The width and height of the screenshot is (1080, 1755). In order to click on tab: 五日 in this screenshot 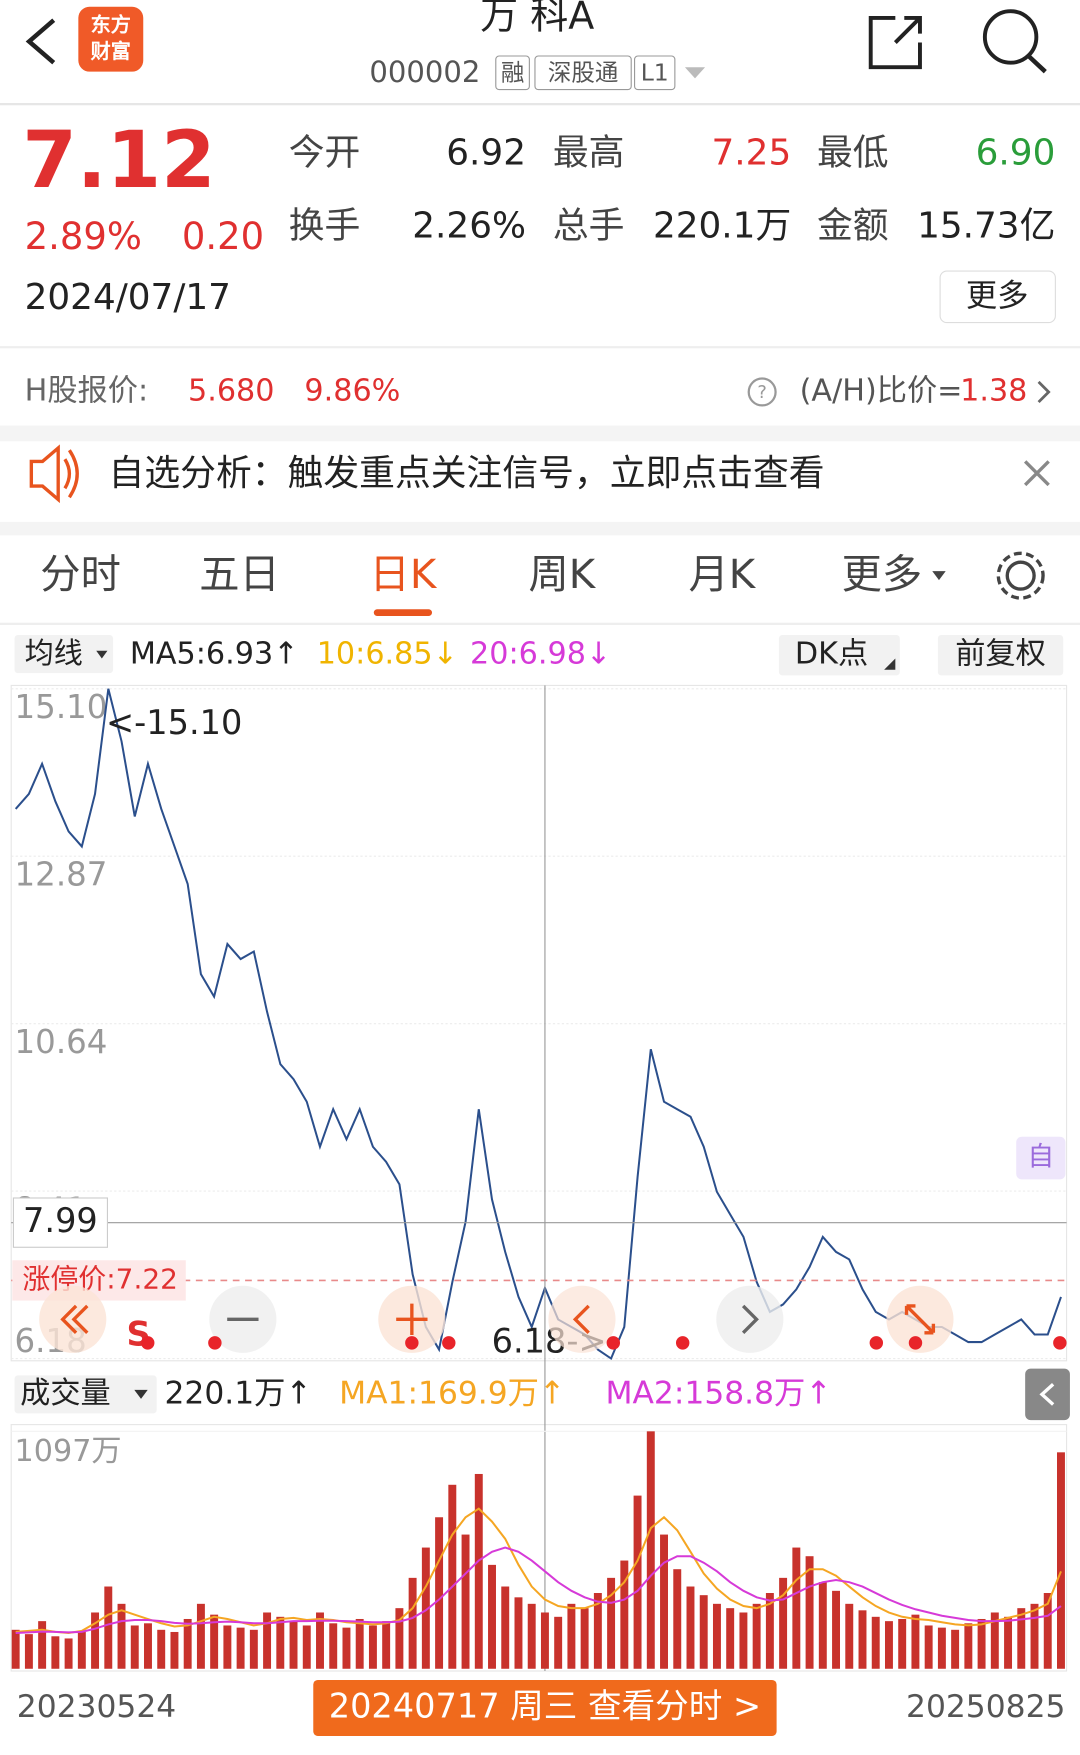, I will do `click(239, 574)`.